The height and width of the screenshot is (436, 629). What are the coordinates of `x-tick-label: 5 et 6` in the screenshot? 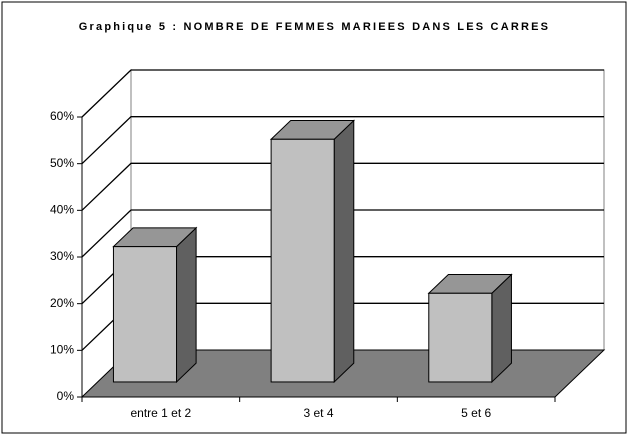 It's located at (476, 413).